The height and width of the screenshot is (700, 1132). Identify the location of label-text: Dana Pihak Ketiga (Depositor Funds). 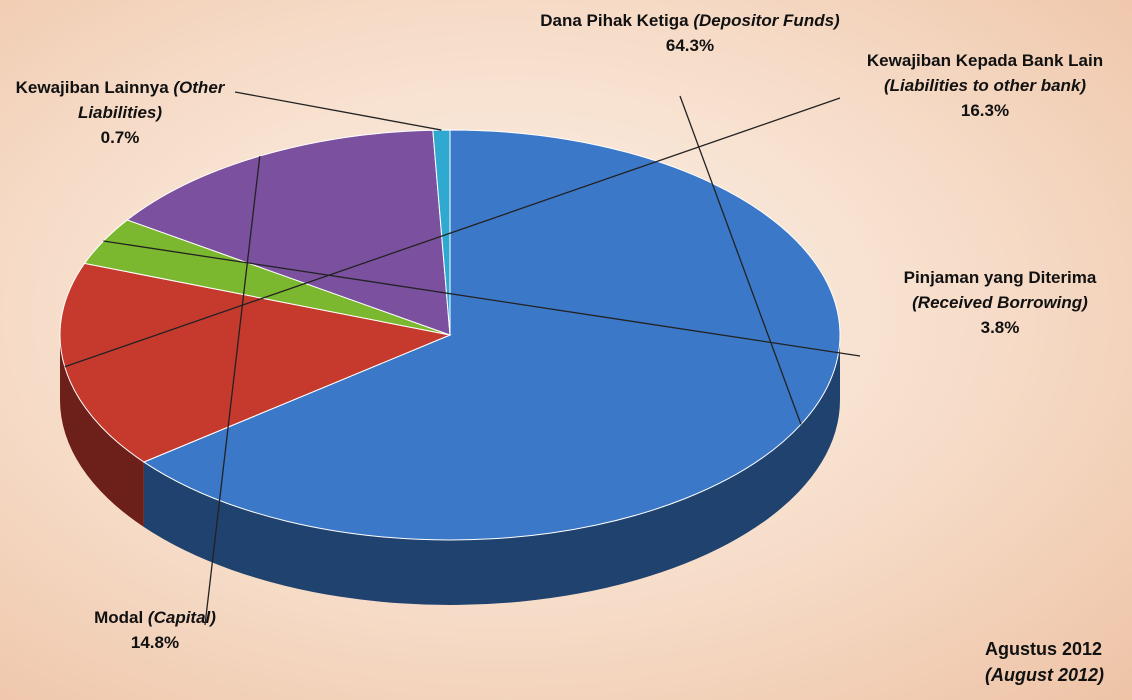
(690, 20).